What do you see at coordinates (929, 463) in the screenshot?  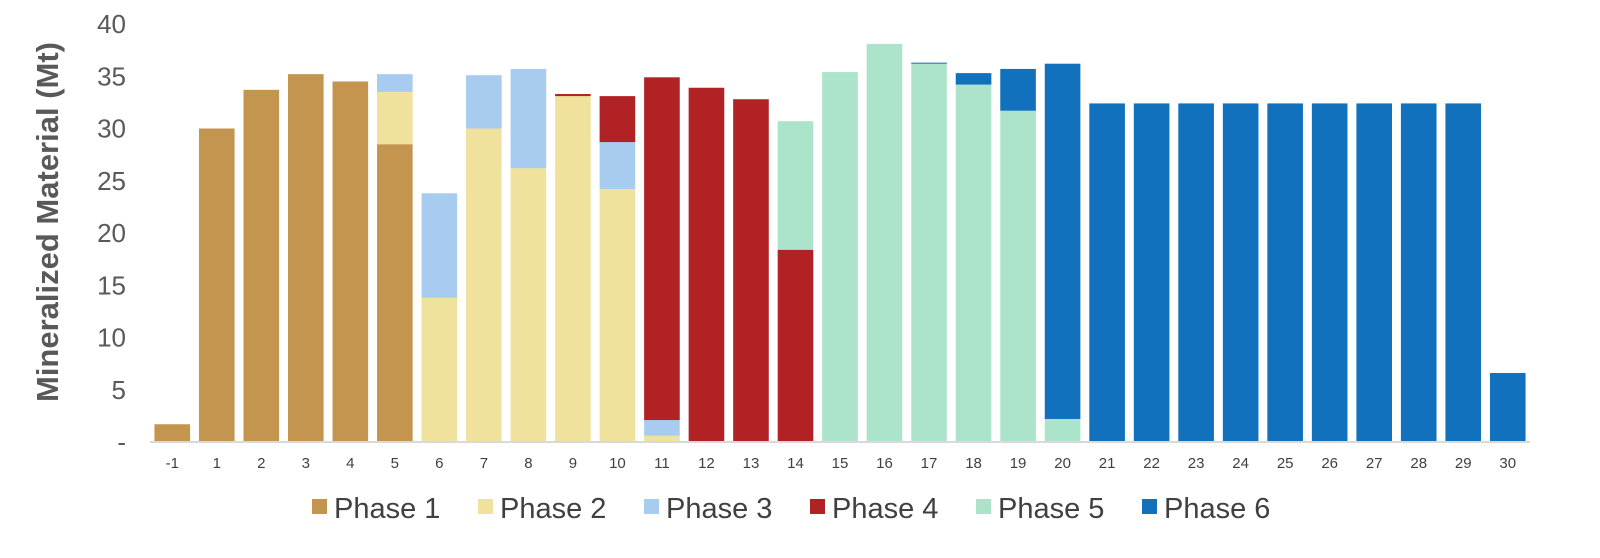 I see `x-tick-label: 17` at bounding box center [929, 463].